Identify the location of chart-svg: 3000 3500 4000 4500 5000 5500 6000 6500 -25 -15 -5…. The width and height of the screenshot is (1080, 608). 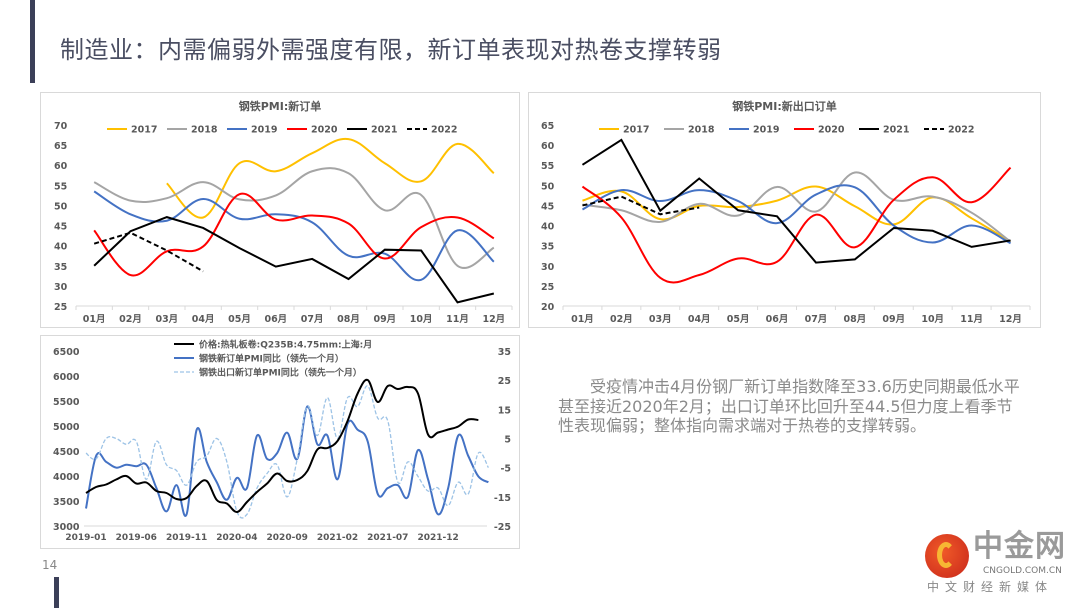
(282, 441).